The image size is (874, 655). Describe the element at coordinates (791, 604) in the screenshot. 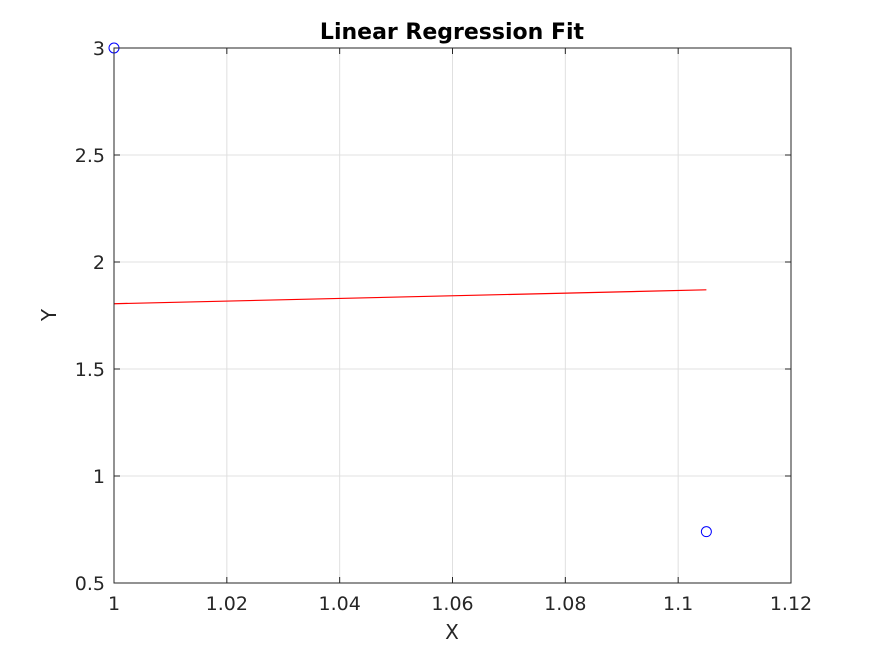

I see `x-tick-label: 1.12` at that location.